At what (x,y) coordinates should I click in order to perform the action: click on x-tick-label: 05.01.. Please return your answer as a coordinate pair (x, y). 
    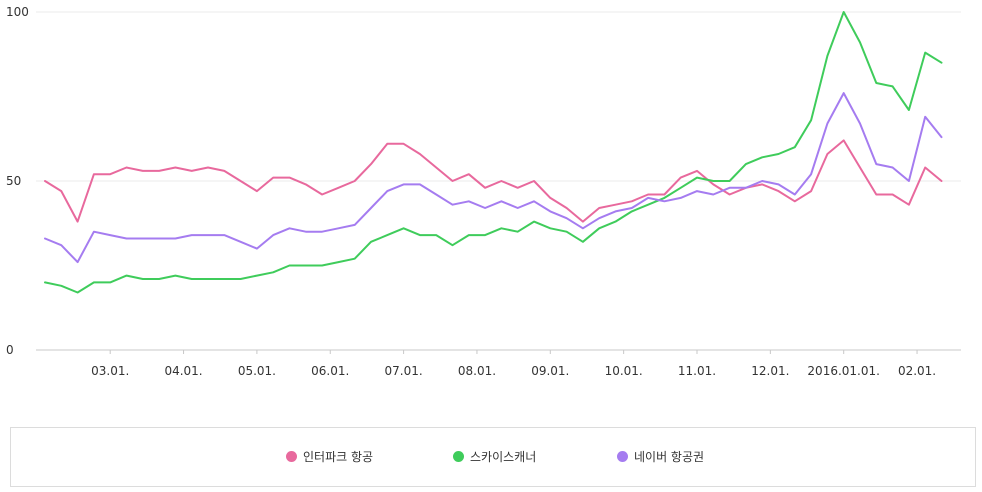
    Looking at the image, I should click on (257, 371).